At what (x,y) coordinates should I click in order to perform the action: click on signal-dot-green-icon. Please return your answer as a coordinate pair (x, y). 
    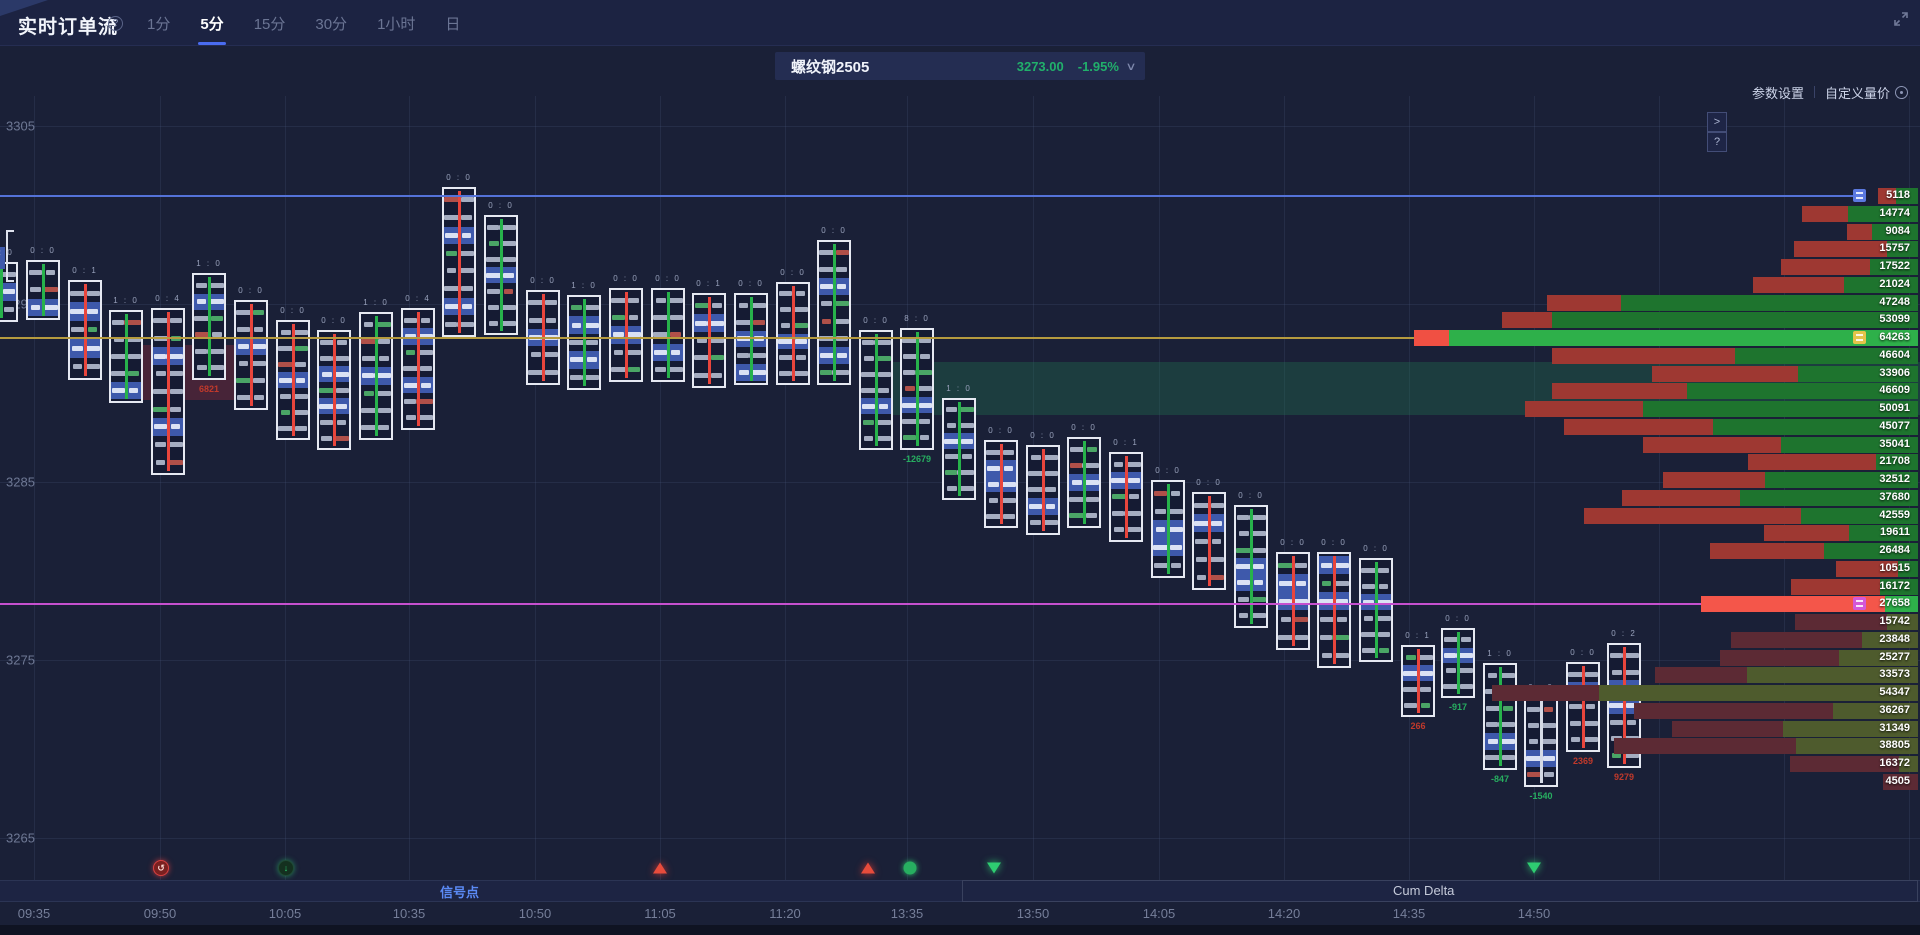
    Looking at the image, I should click on (910, 868).